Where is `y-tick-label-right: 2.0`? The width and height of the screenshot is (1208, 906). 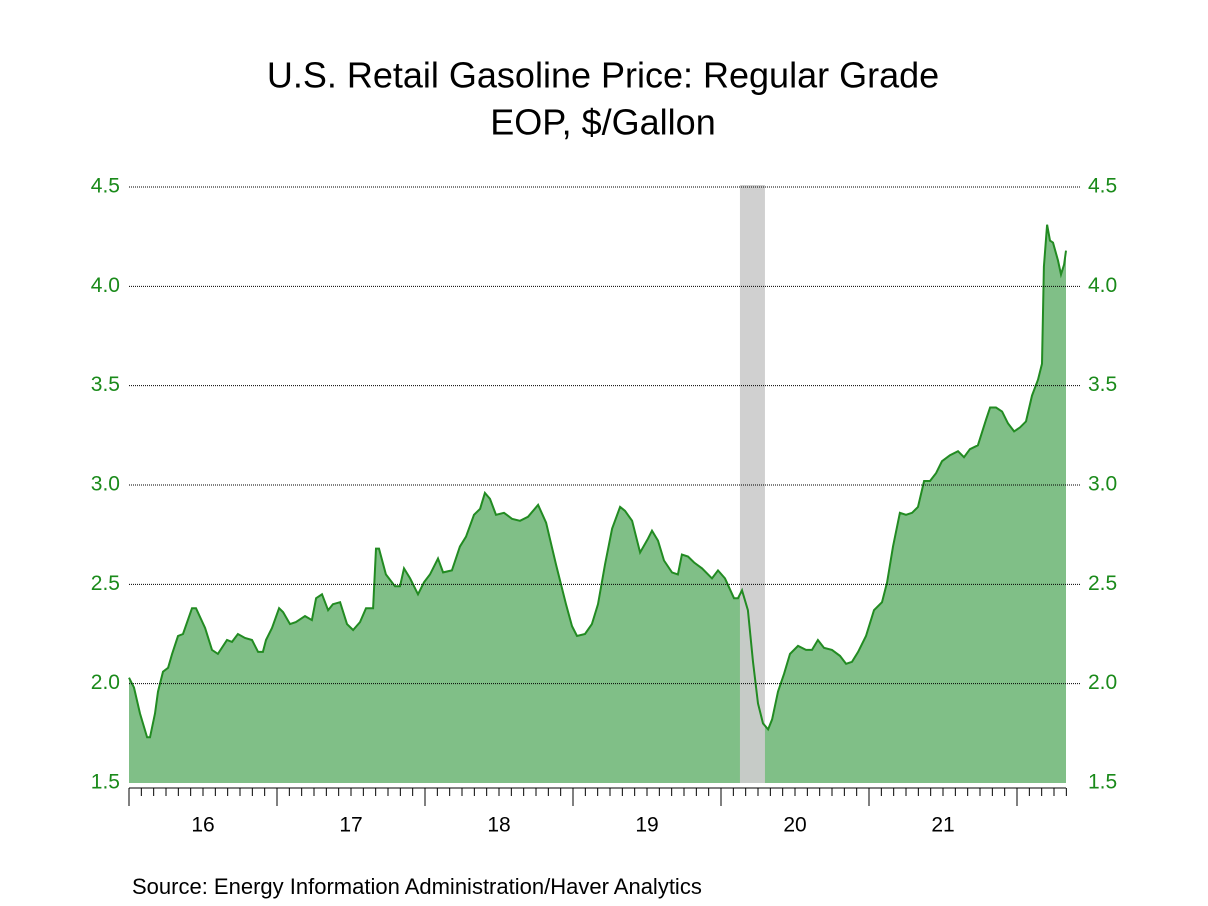 y-tick-label-right: 2.0 is located at coordinates (1102, 682).